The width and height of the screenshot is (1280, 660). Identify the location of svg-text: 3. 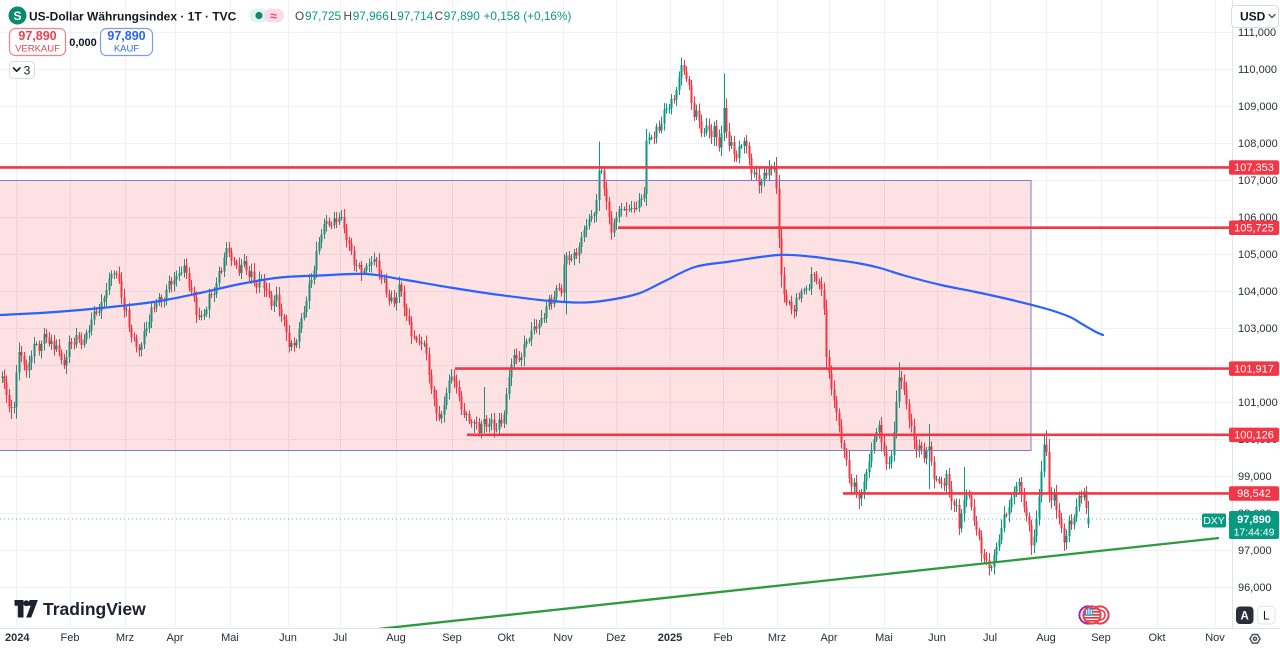
(27, 71).